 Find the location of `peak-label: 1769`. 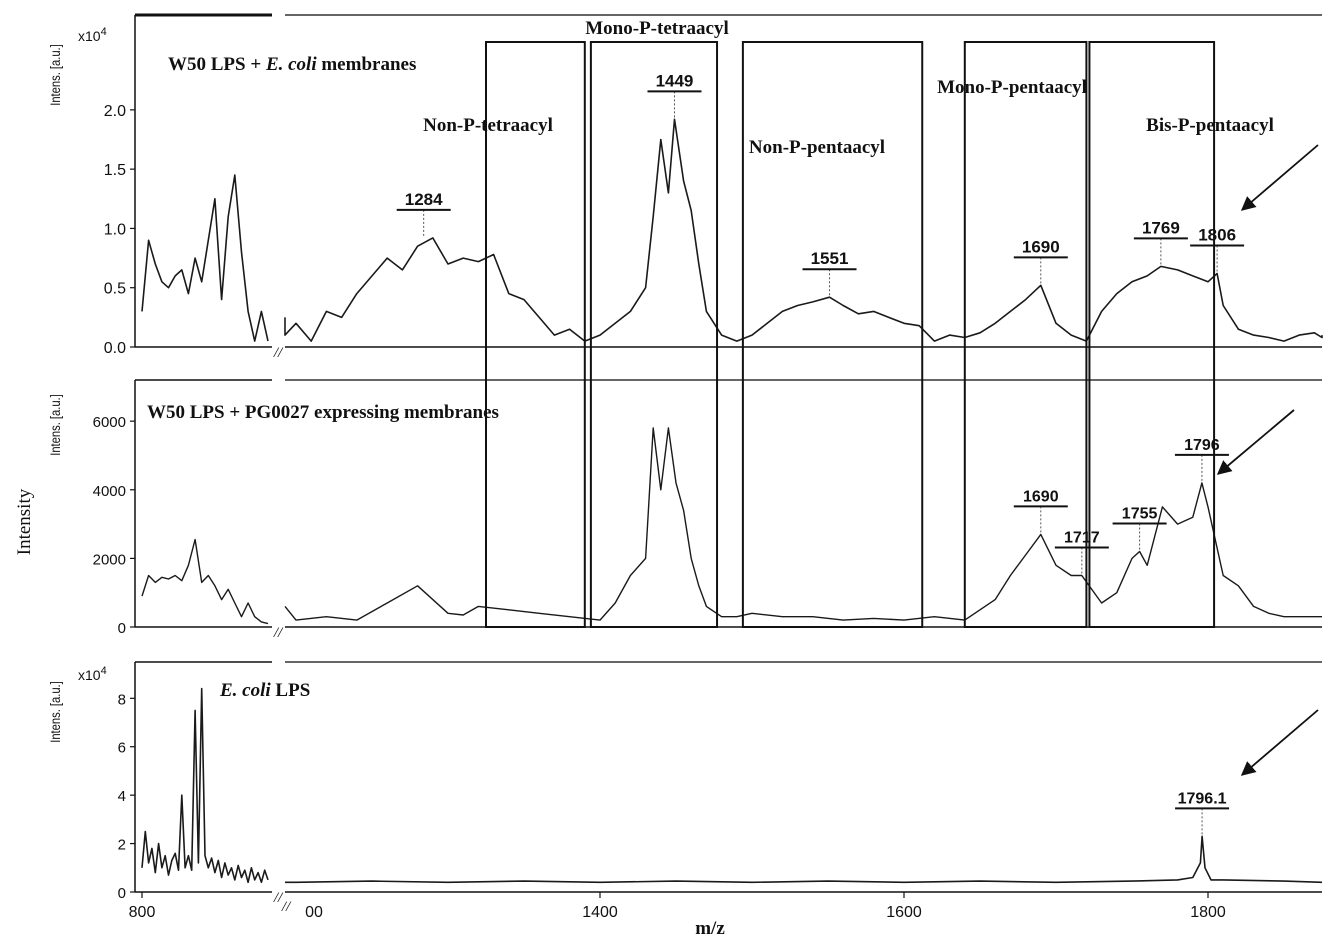

peak-label: 1769 is located at coordinates (1161, 227).